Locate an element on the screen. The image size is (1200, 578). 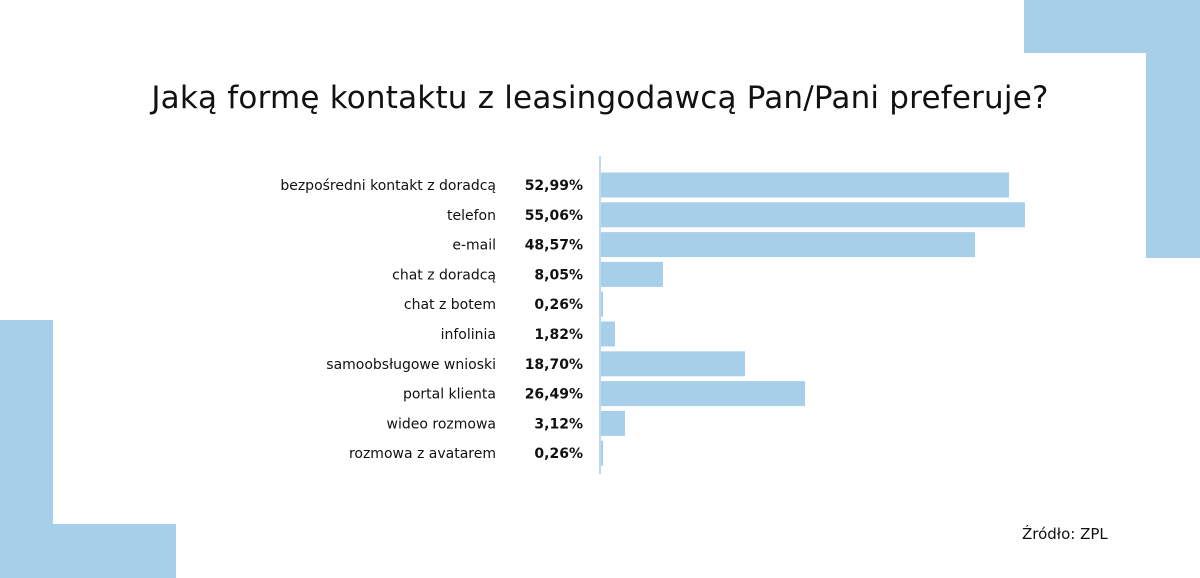
source-note: Źródło: ZPL is located at coordinates (1065, 534).